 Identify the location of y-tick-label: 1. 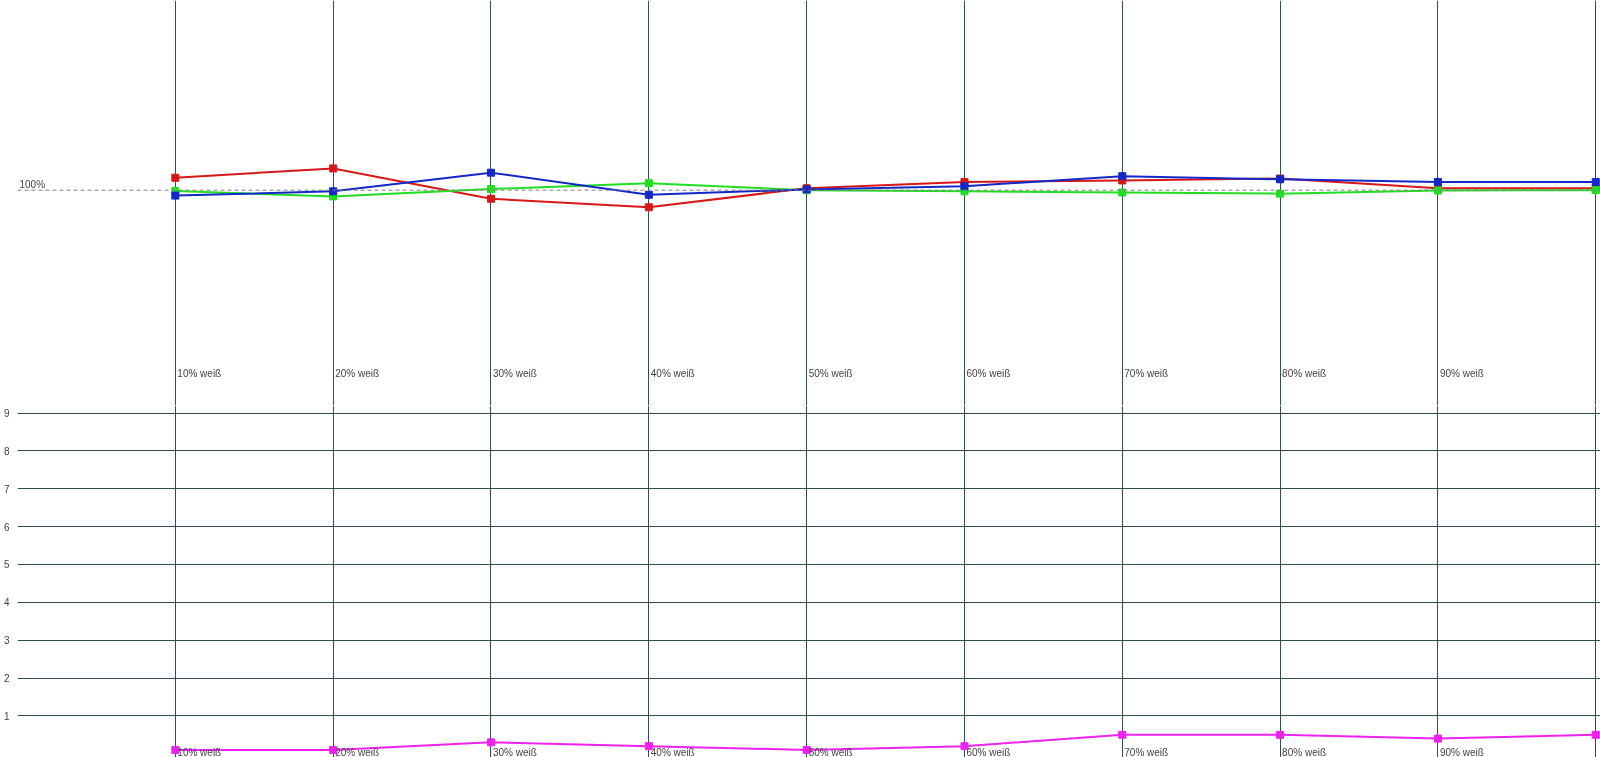
(6, 716).